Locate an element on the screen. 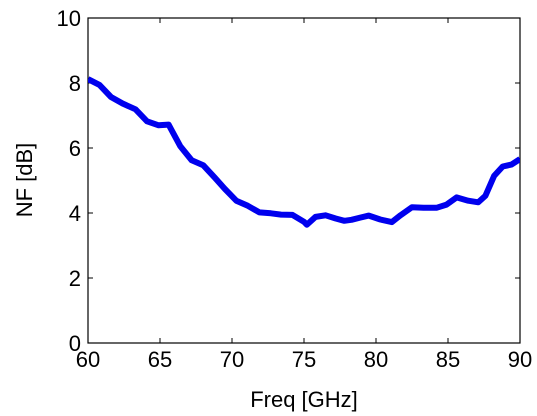  x-tick-label: 60 is located at coordinates (88, 359).